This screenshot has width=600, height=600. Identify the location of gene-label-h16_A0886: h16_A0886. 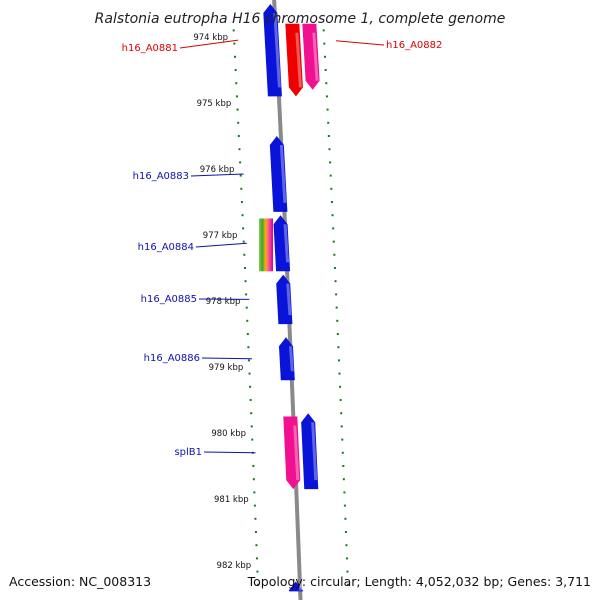
(172, 358).